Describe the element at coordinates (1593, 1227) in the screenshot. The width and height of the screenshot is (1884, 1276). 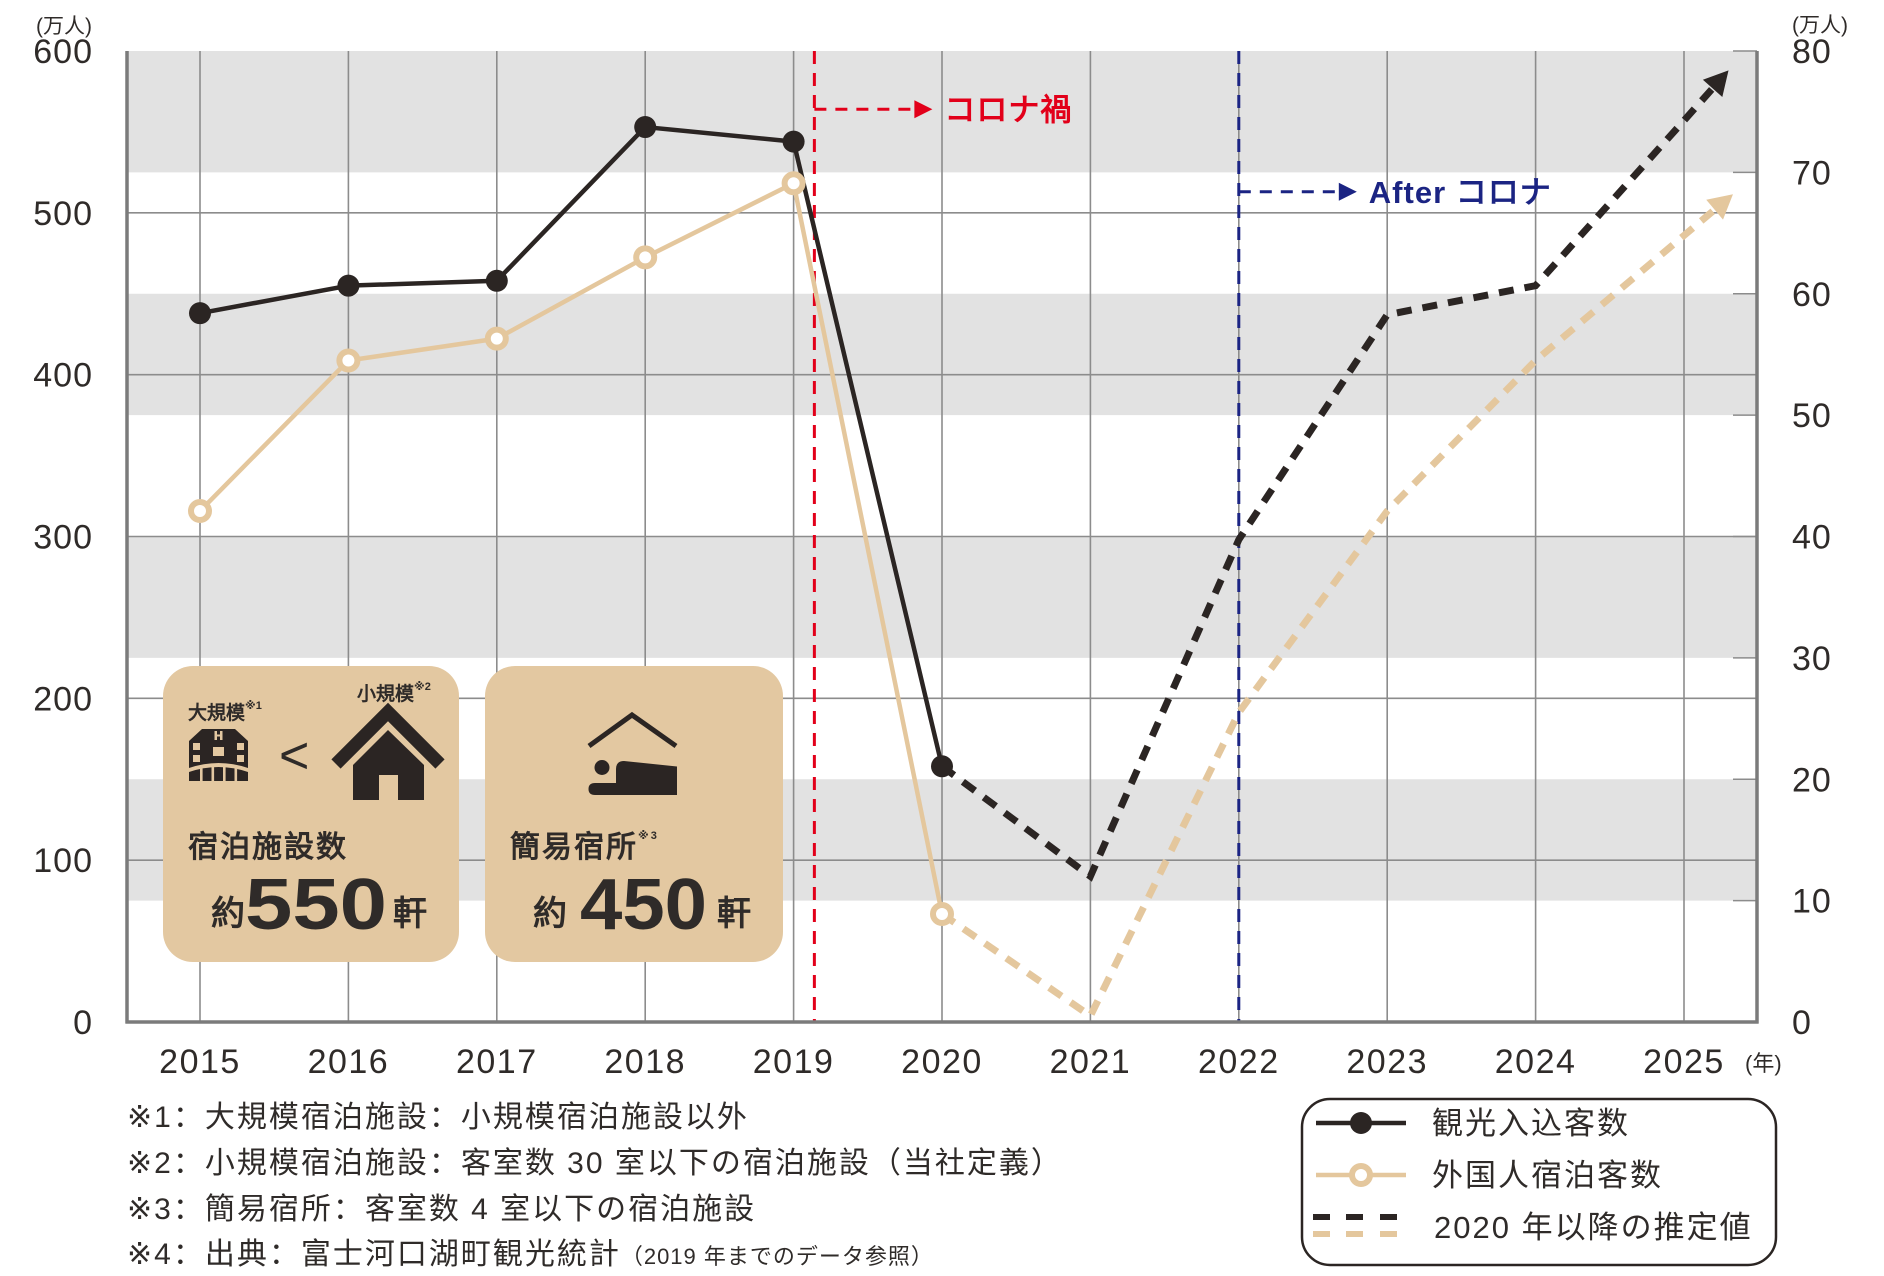
I see `legend-label: 2020 年以降の推定値` at that location.